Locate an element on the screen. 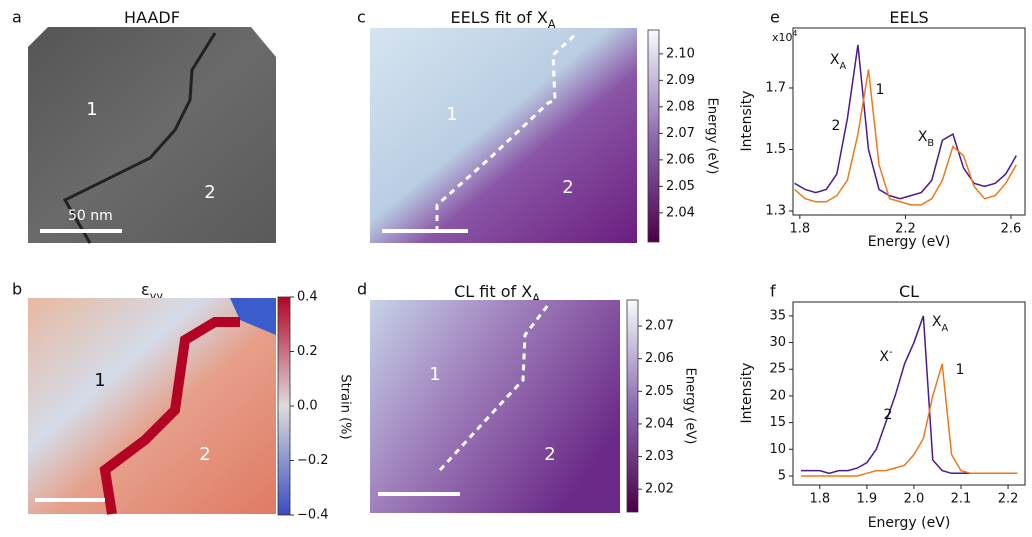 This screenshot has height=537, width=1032. panel-title: EELS fit of XA is located at coordinates (503, 19).